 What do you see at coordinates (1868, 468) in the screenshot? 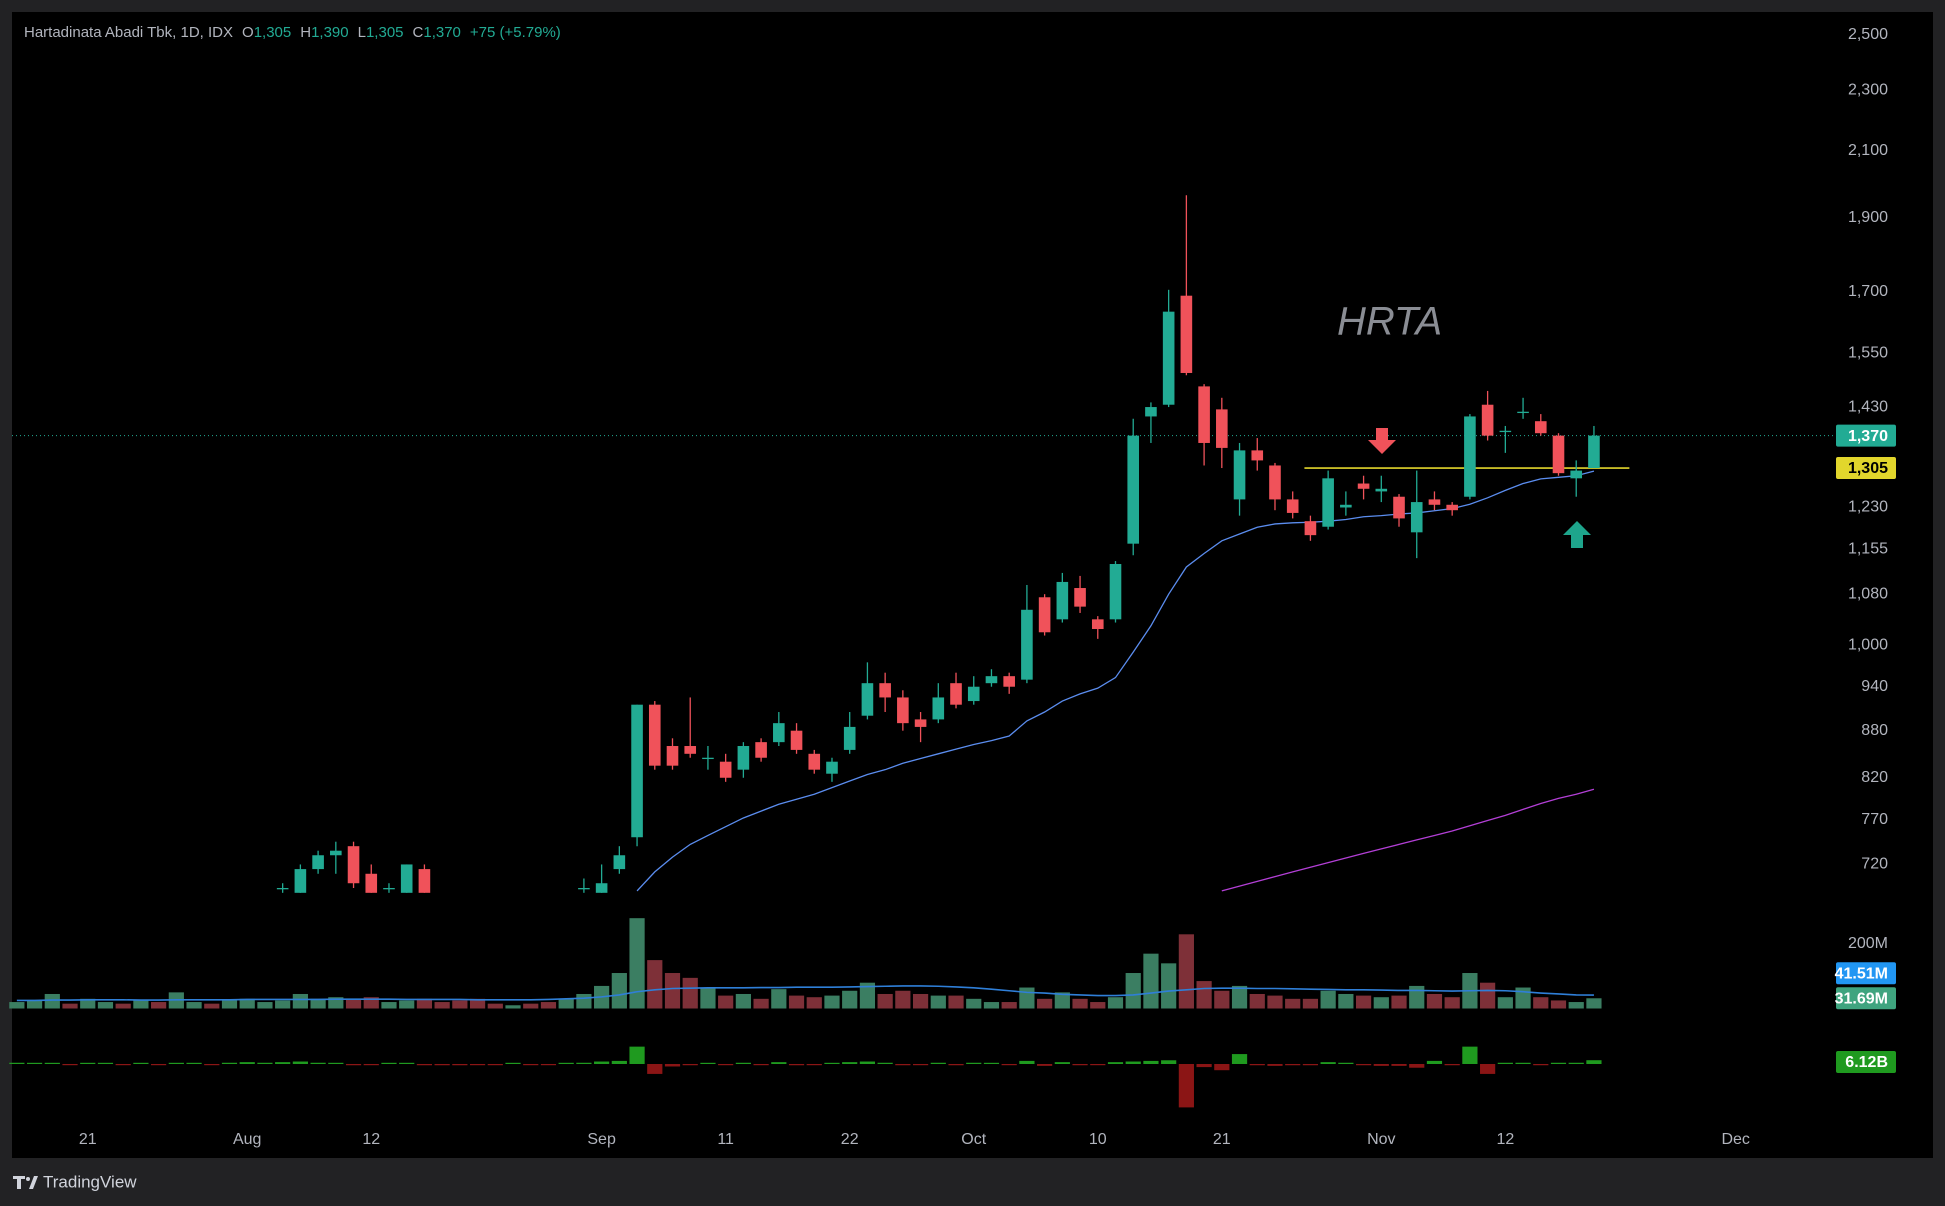
I see `hline-label: 1,305` at bounding box center [1868, 468].